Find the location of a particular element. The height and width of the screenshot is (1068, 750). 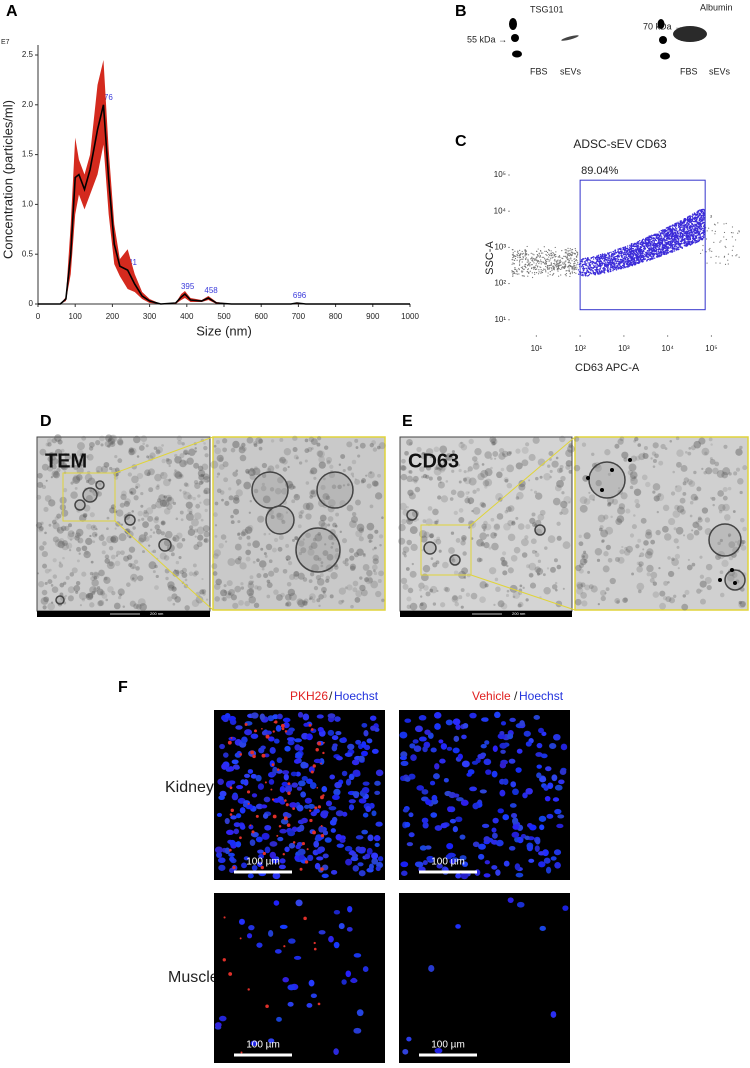

event-cloud is located at coordinates (625, 243).